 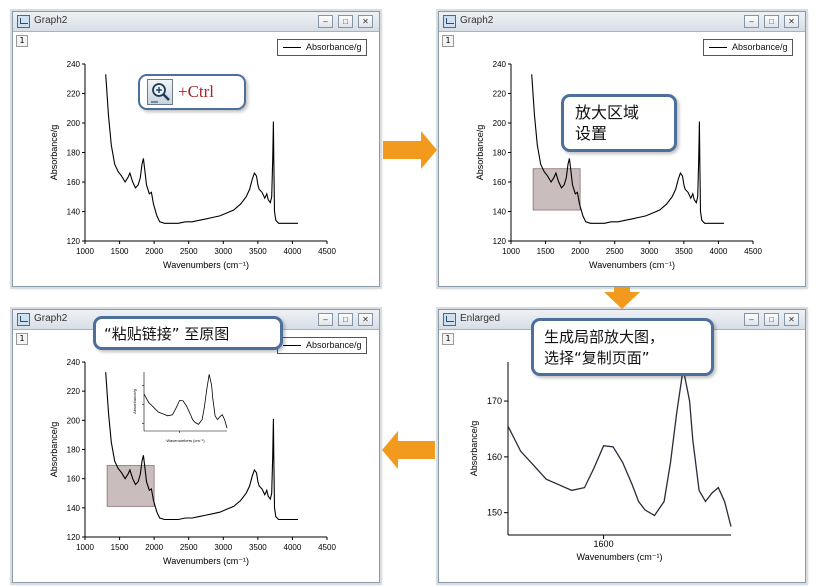 I want to click on callout-line-1: “粘贴链接” 至原图, so click(x=167, y=334).